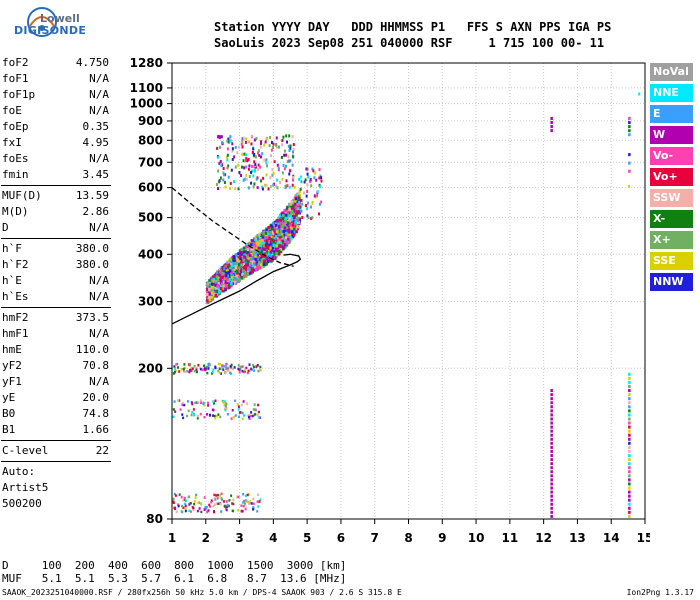  Describe the element at coordinates (15, 174) in the screenshot. I see `param-label: fmin` at that location.